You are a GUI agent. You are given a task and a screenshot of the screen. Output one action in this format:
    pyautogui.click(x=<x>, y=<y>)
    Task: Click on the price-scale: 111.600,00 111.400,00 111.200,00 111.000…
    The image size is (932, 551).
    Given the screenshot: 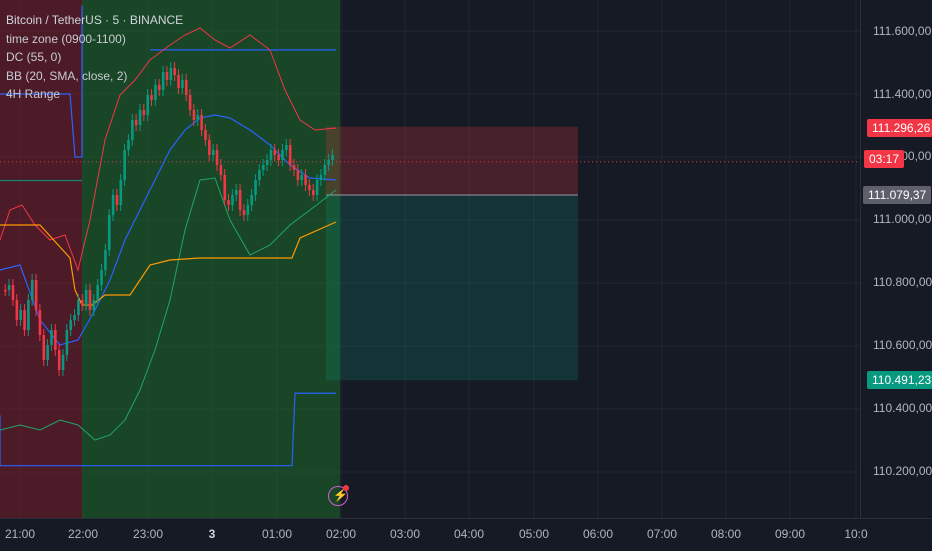 What is the action you would take?
    pyautogui.click(x=896, y=259)
    